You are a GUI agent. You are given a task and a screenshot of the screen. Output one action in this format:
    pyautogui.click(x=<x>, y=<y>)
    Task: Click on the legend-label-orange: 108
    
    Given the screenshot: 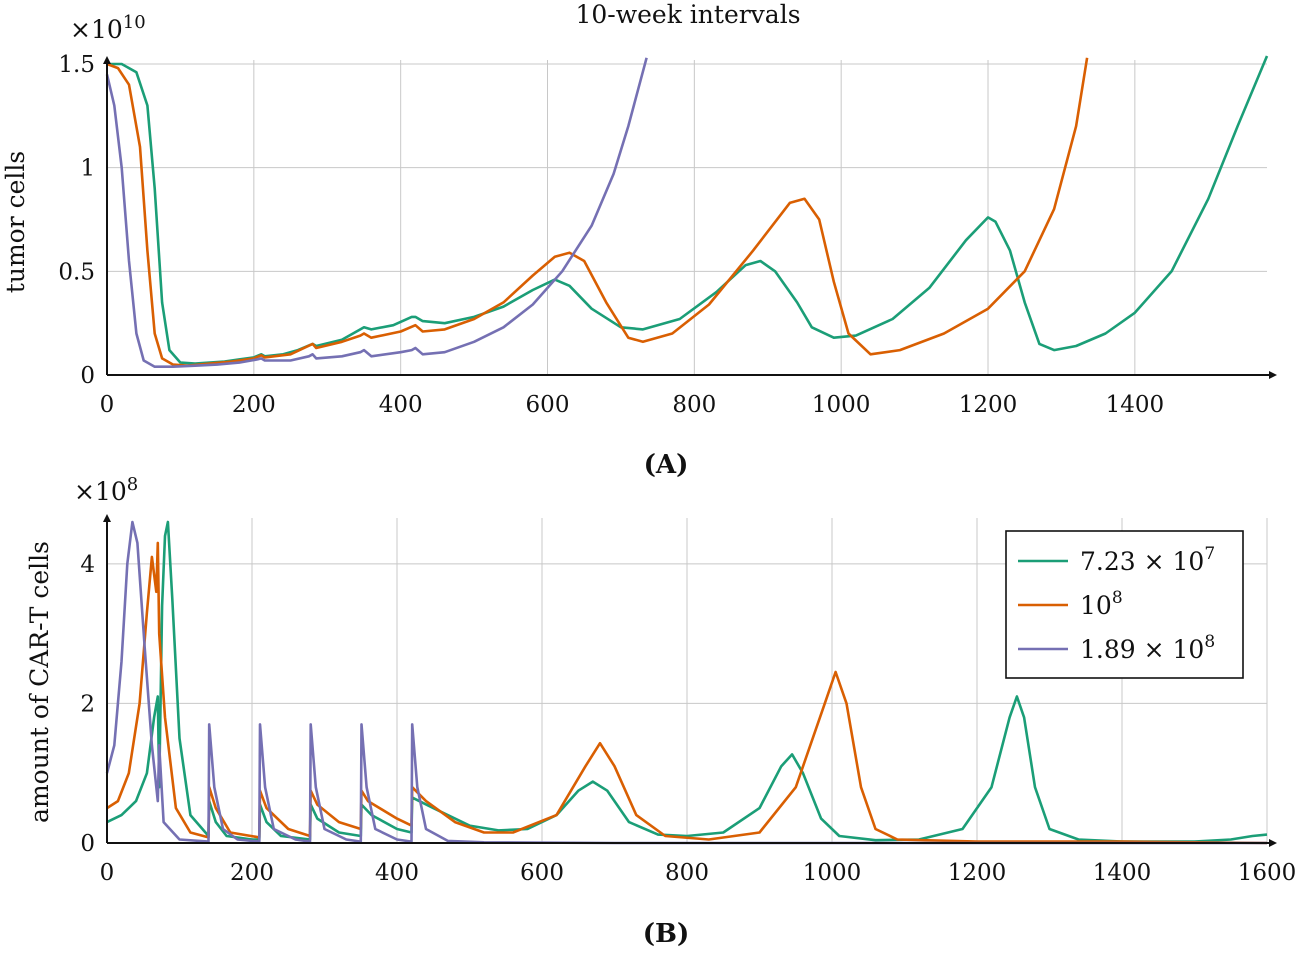 What is the action you would take?
    pyautogui.click(x=1101, y=604)
    